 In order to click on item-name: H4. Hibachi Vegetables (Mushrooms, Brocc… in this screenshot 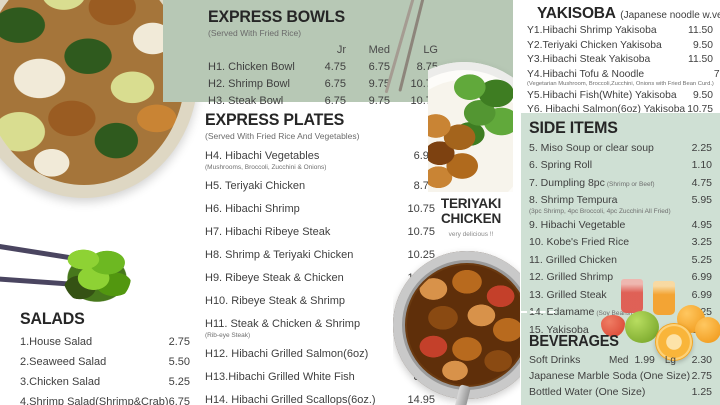, I will do `click(298, 160)`.